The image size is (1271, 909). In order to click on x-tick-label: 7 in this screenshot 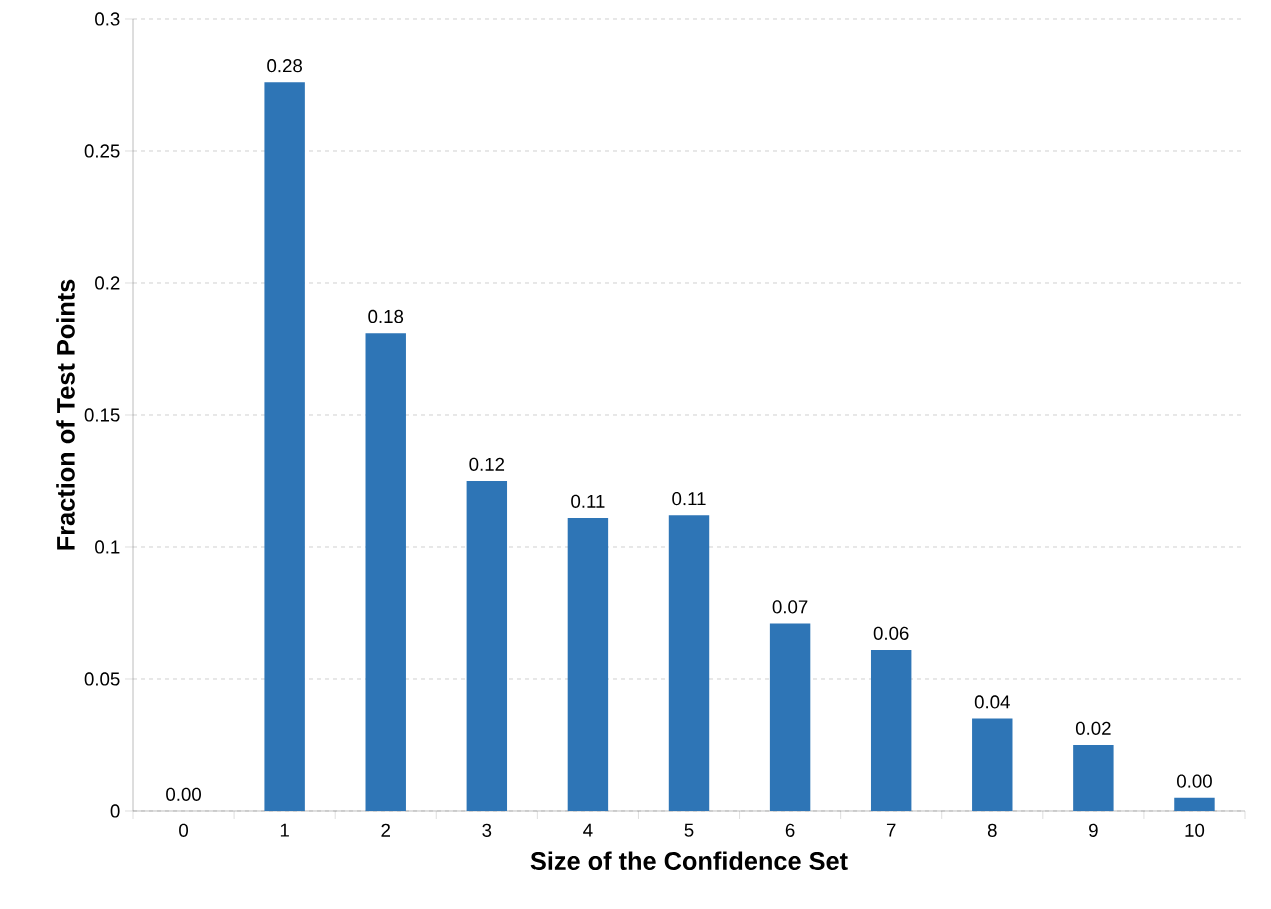, I will do `click(891, 830)`.